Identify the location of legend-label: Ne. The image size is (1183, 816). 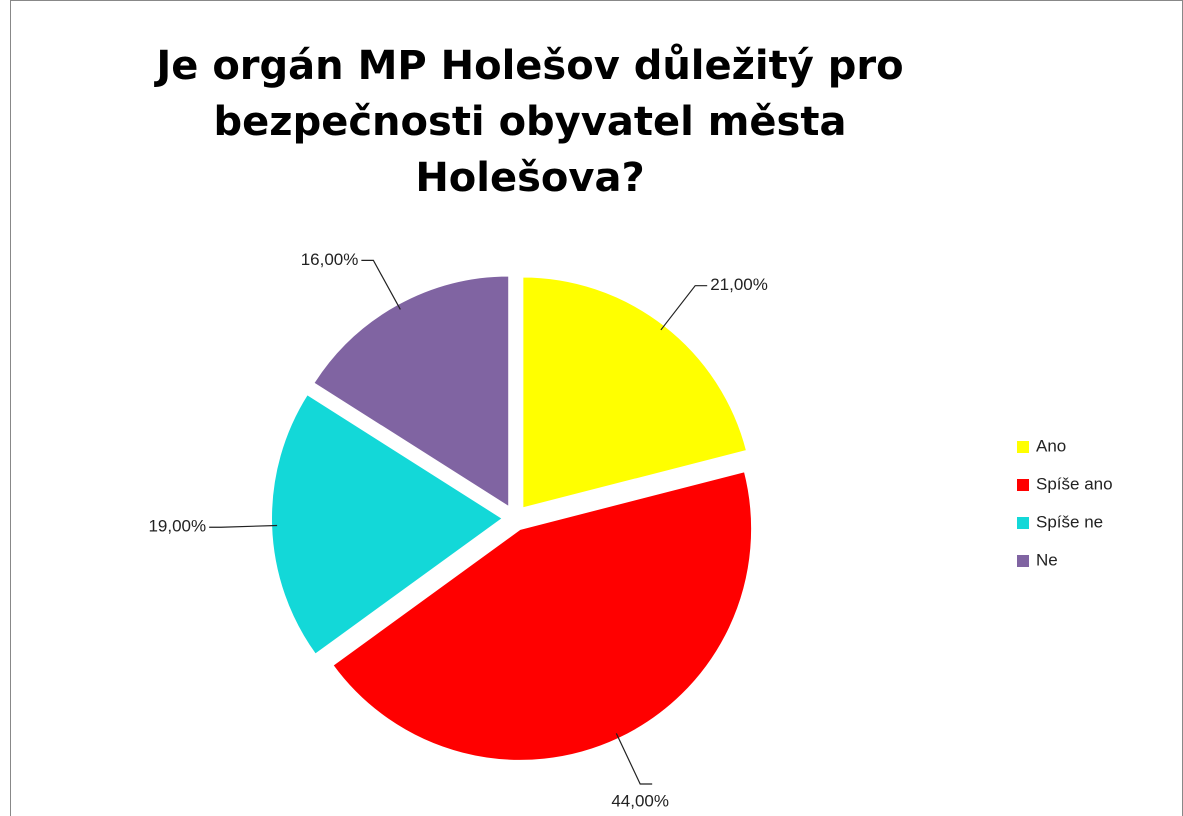
(1047, 559).